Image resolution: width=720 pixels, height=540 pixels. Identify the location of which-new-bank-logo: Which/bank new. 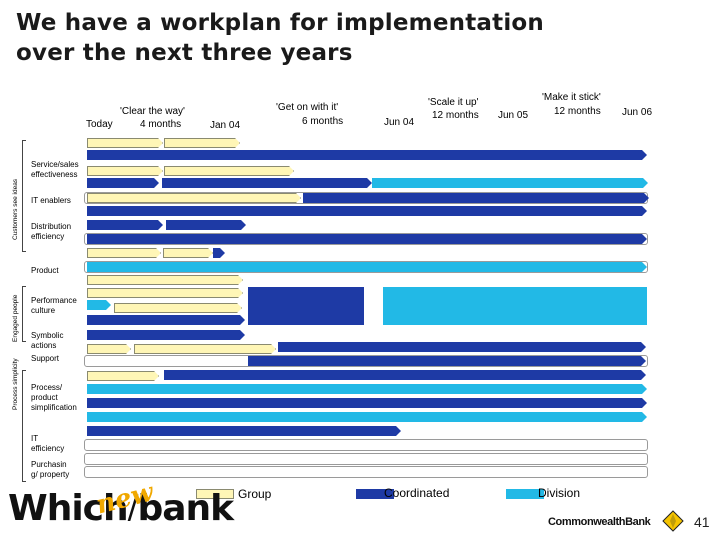
(121, 503).